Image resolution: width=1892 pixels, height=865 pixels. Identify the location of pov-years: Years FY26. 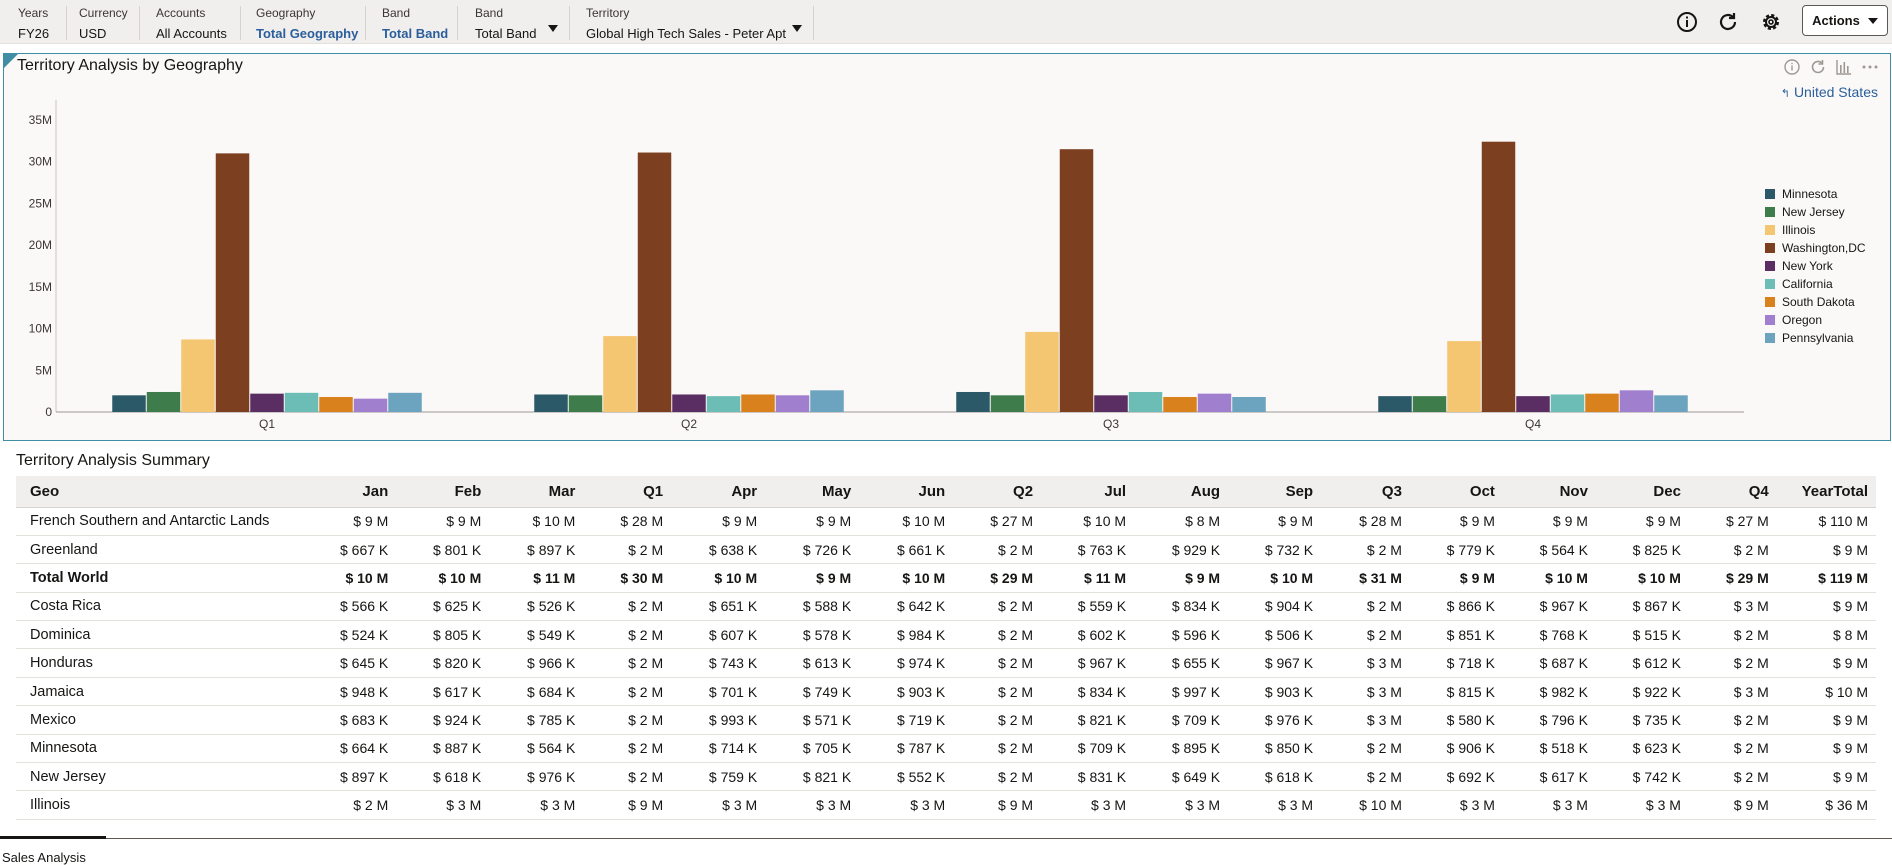
(33, 23).